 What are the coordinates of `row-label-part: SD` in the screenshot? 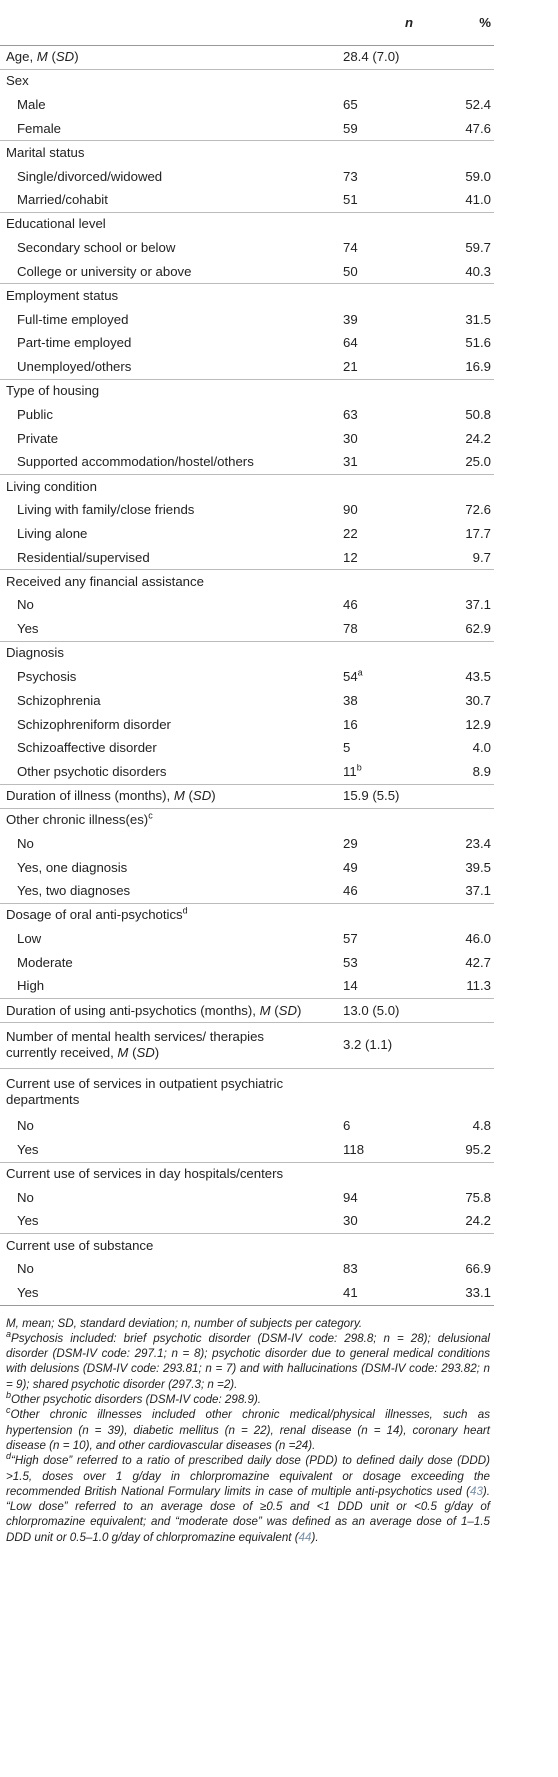 It's located at (202, 796).